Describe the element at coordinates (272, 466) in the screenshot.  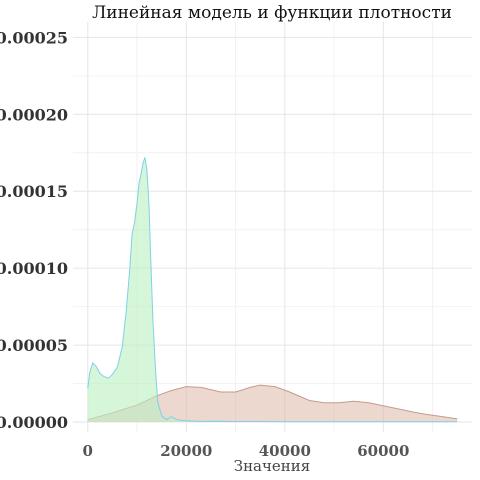
I see `x-axis-label: Значения` at that location.